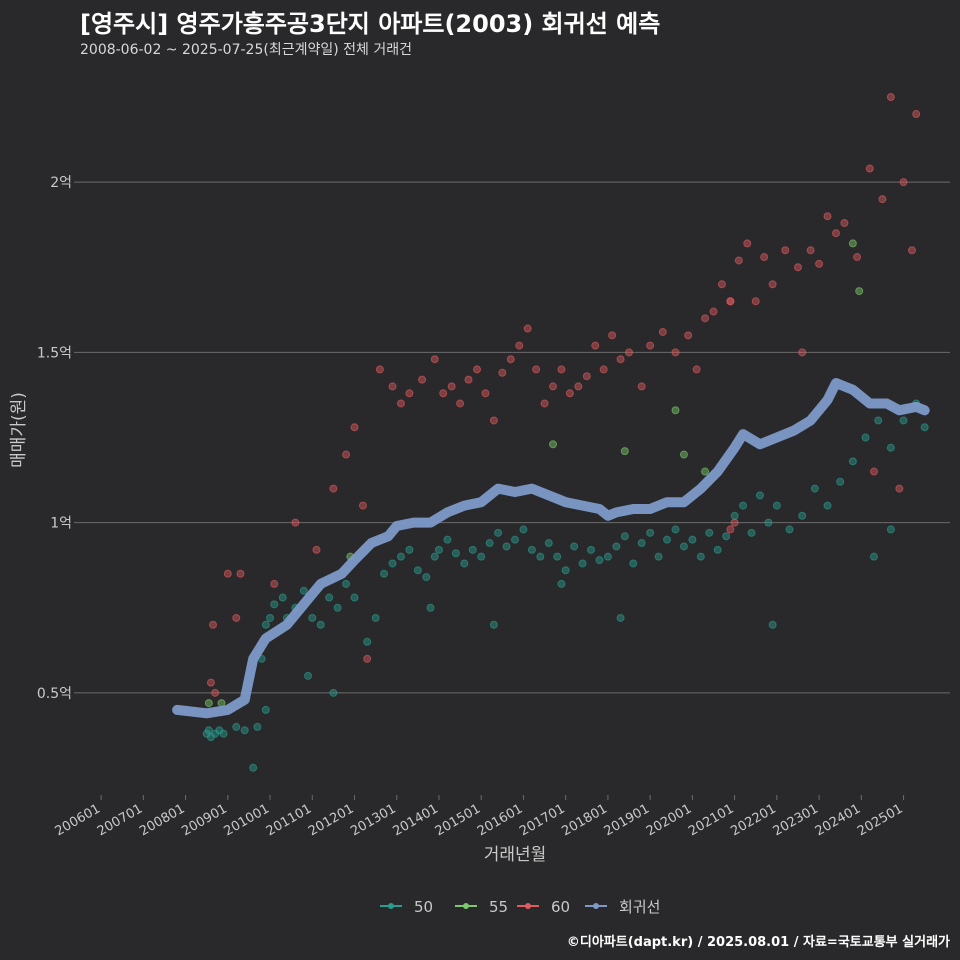 This screenshot has width=960, height=960. Describe the element at coordinates (61, 524) in the screenshot. I see `y-tick-label: 1억` at that location.